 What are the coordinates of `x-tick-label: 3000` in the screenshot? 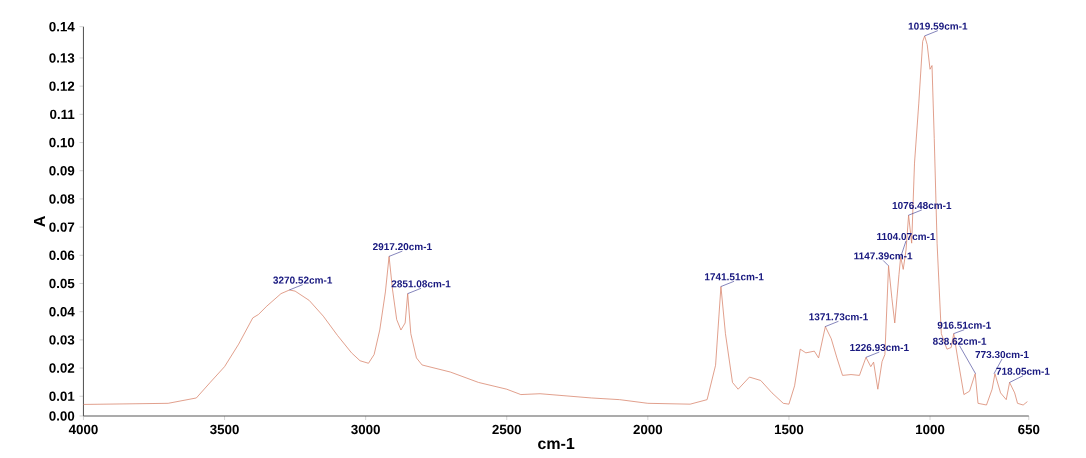 It's located at (365, 429).